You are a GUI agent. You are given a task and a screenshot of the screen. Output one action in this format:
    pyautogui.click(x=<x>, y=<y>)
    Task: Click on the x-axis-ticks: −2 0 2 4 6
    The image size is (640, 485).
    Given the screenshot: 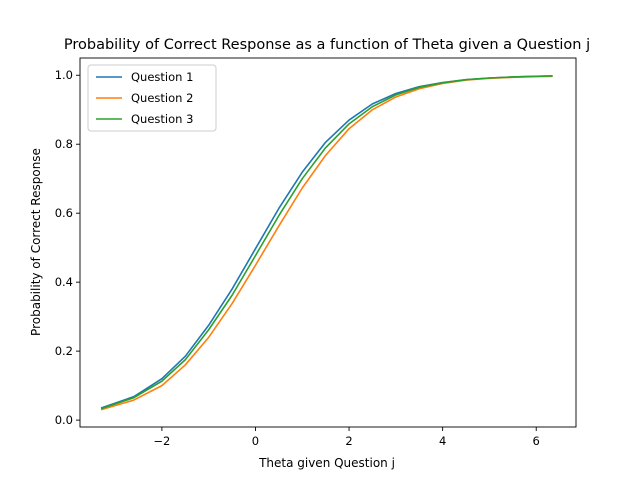 What is the action you would take?
    pyautogui.click(x=346, y=437)
    